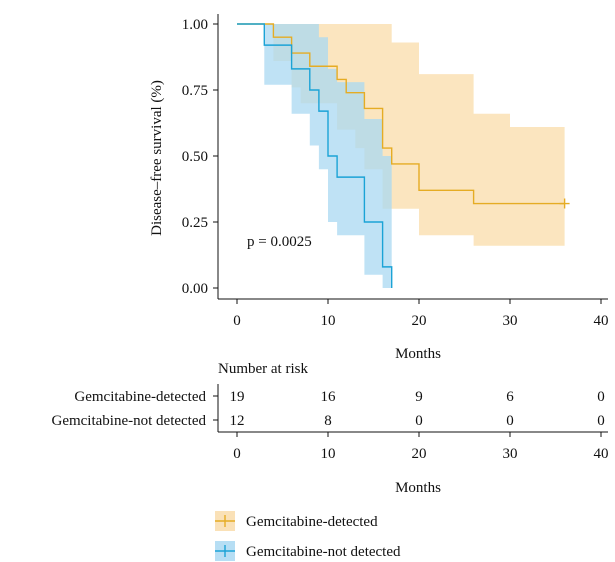 The image size is (615, 562). What do you see at coordinates (195, 25) in the screenshot?
I see `y-tick-label: 1.00` at bounding box center [195, 25].